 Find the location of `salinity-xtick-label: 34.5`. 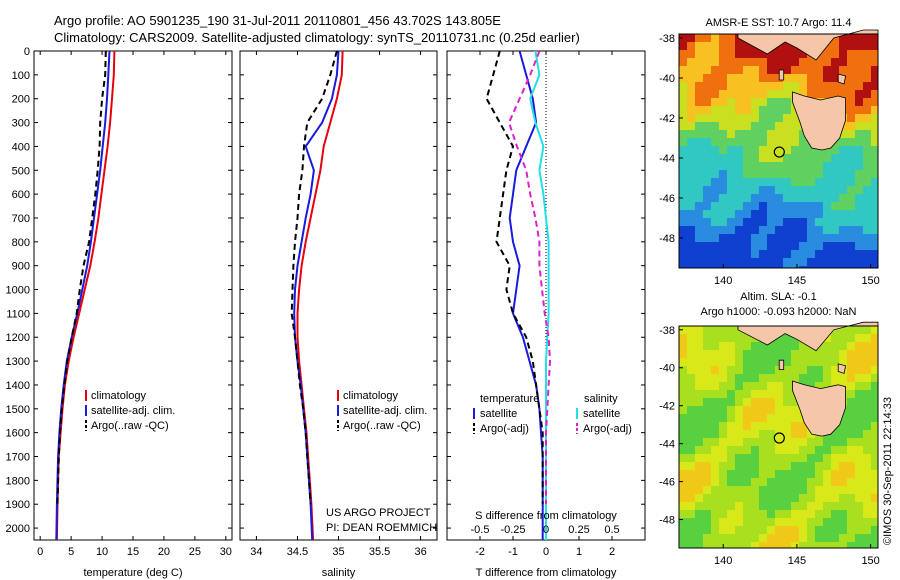

salinity-xtick-label: 34.5 is located at coordinates (297, 552).